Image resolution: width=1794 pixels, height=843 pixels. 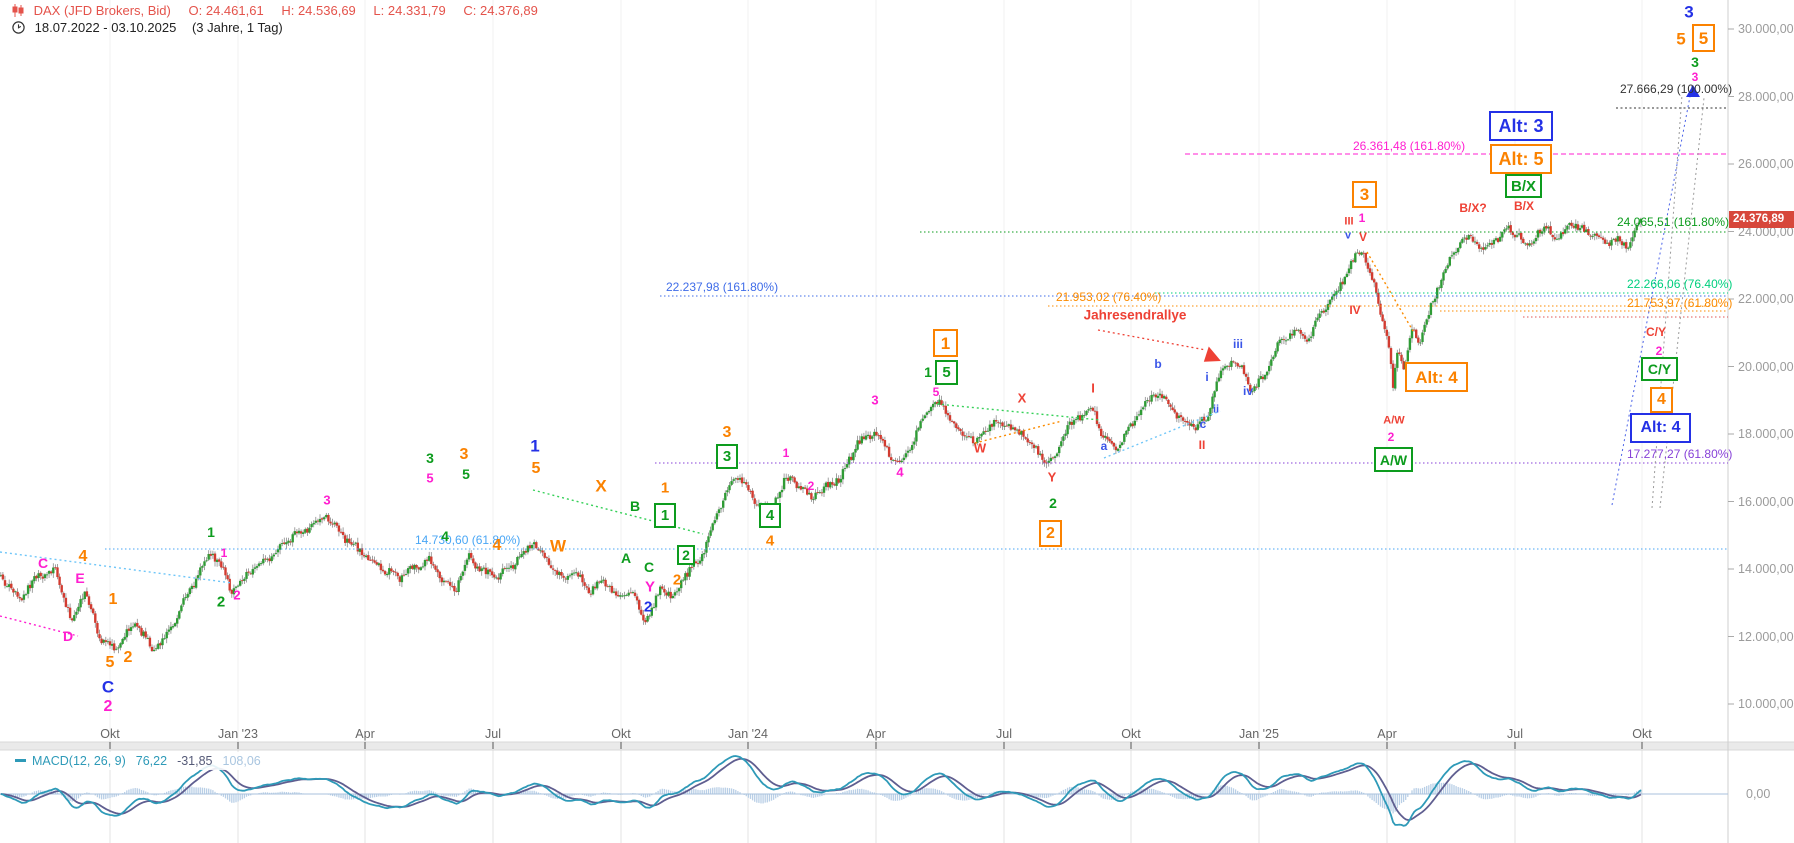 What do you see at coordinates (138, 761) in the screenshot?
I see `macd-legend: MACD(12, 26, 9) 76,22 -31,85 108,06` at bounding box center [138, 761].